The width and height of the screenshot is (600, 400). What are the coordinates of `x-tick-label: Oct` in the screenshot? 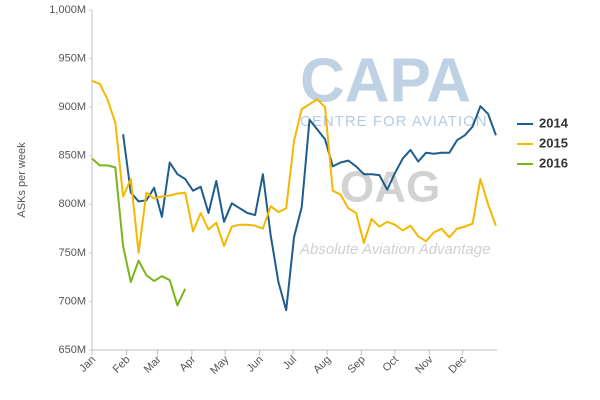 It's located at (391, 364).